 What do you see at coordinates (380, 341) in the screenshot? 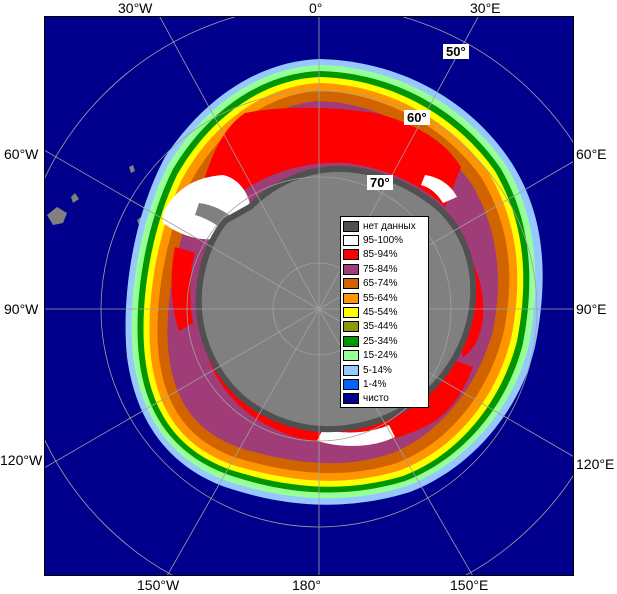
I see `legend-label: 25-34%` at bounding box center [380, 341].